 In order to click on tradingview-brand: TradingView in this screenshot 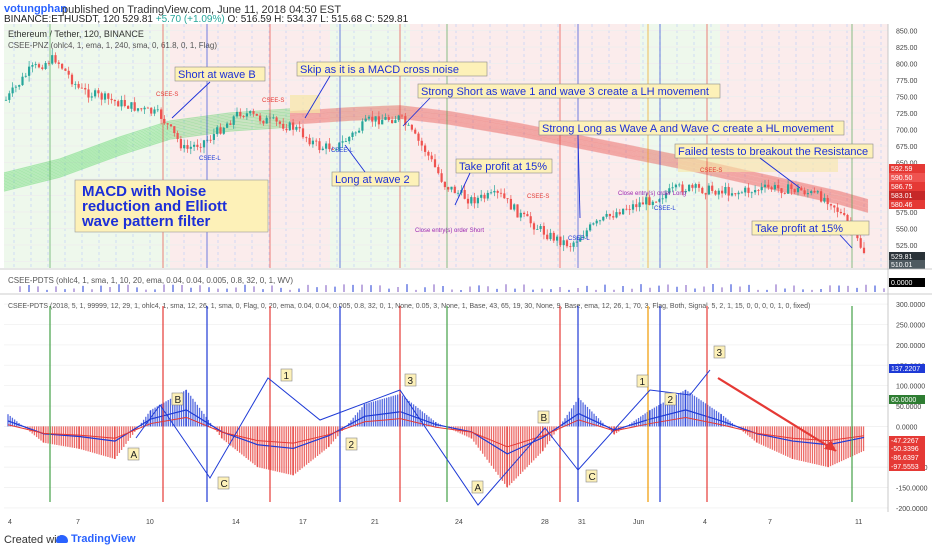, I will do `click(103, 539)`.